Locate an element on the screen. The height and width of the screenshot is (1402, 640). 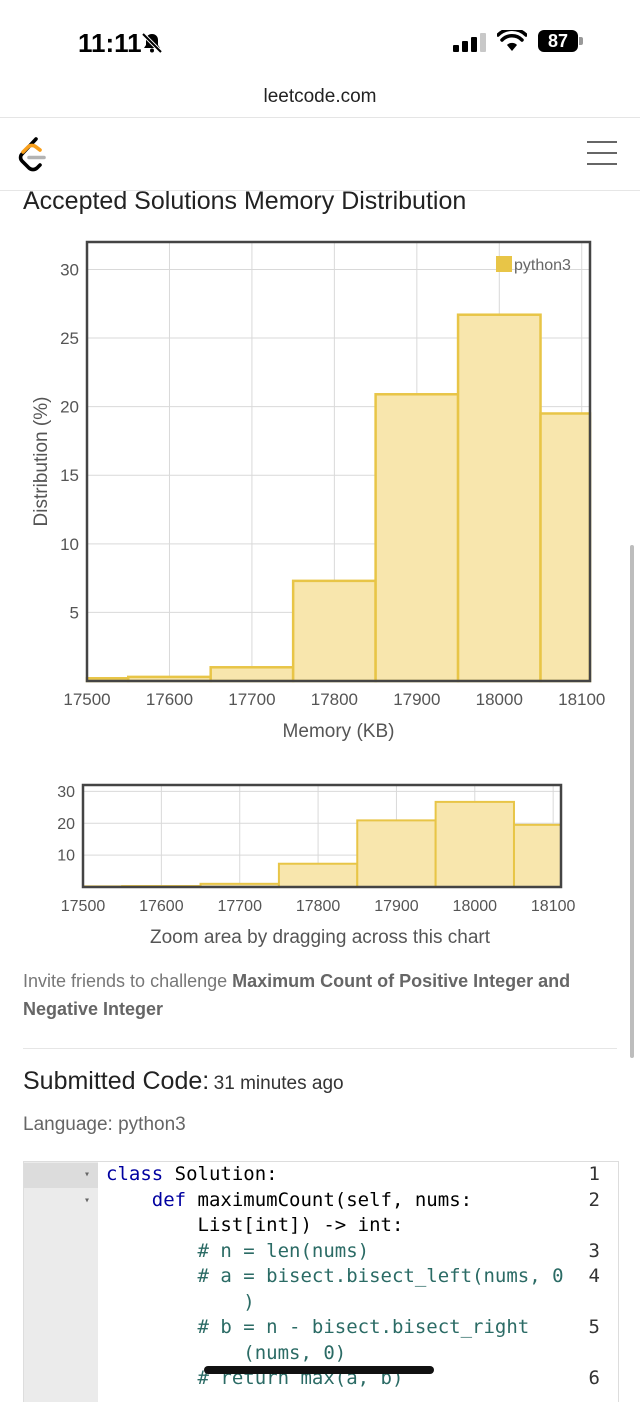
code-token: List[int]) -> int: is located at coordinates (255, 1225).